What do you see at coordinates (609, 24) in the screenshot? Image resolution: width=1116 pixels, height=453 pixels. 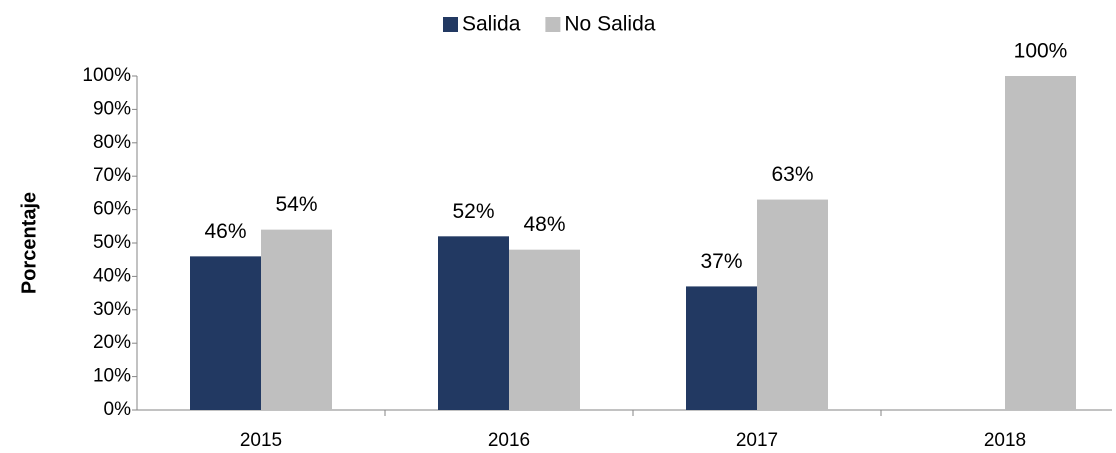 I see `legend-label: No Salida` at bounding box center [609, 24].